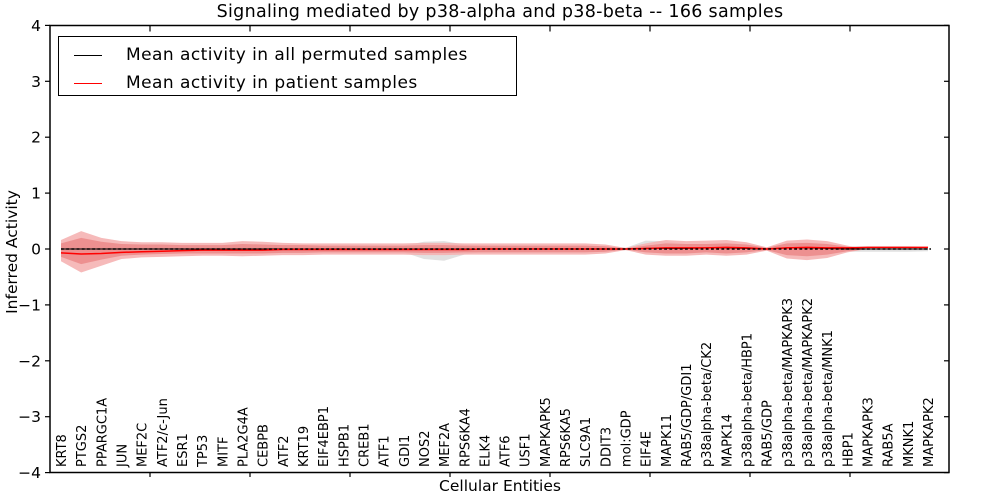 The height and width of the screenshot is (500, 1000). What do you see at coordinates (748, 400) in the screenshot?
I see `x-tick-label: p38alpha-beta/HBP1` at bounding box center [748, 400].